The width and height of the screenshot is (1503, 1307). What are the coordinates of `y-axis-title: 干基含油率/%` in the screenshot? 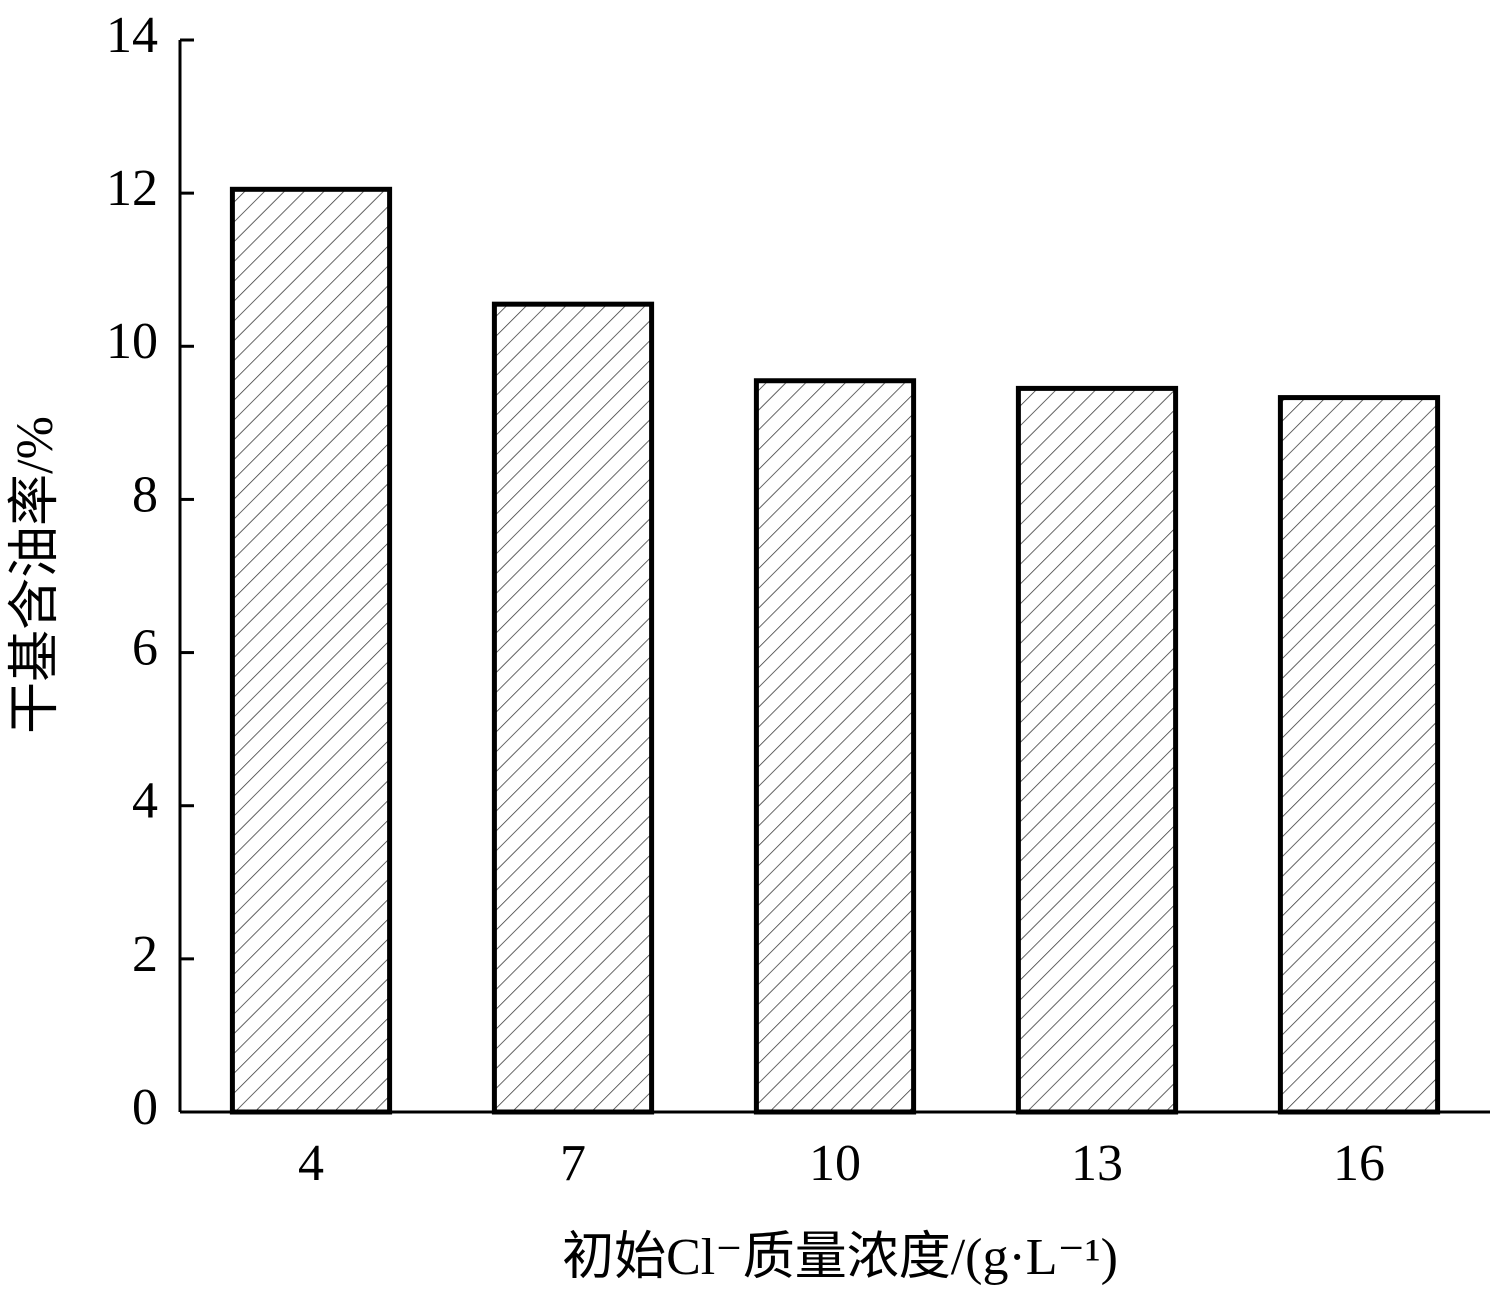 It's located at (35, 575).